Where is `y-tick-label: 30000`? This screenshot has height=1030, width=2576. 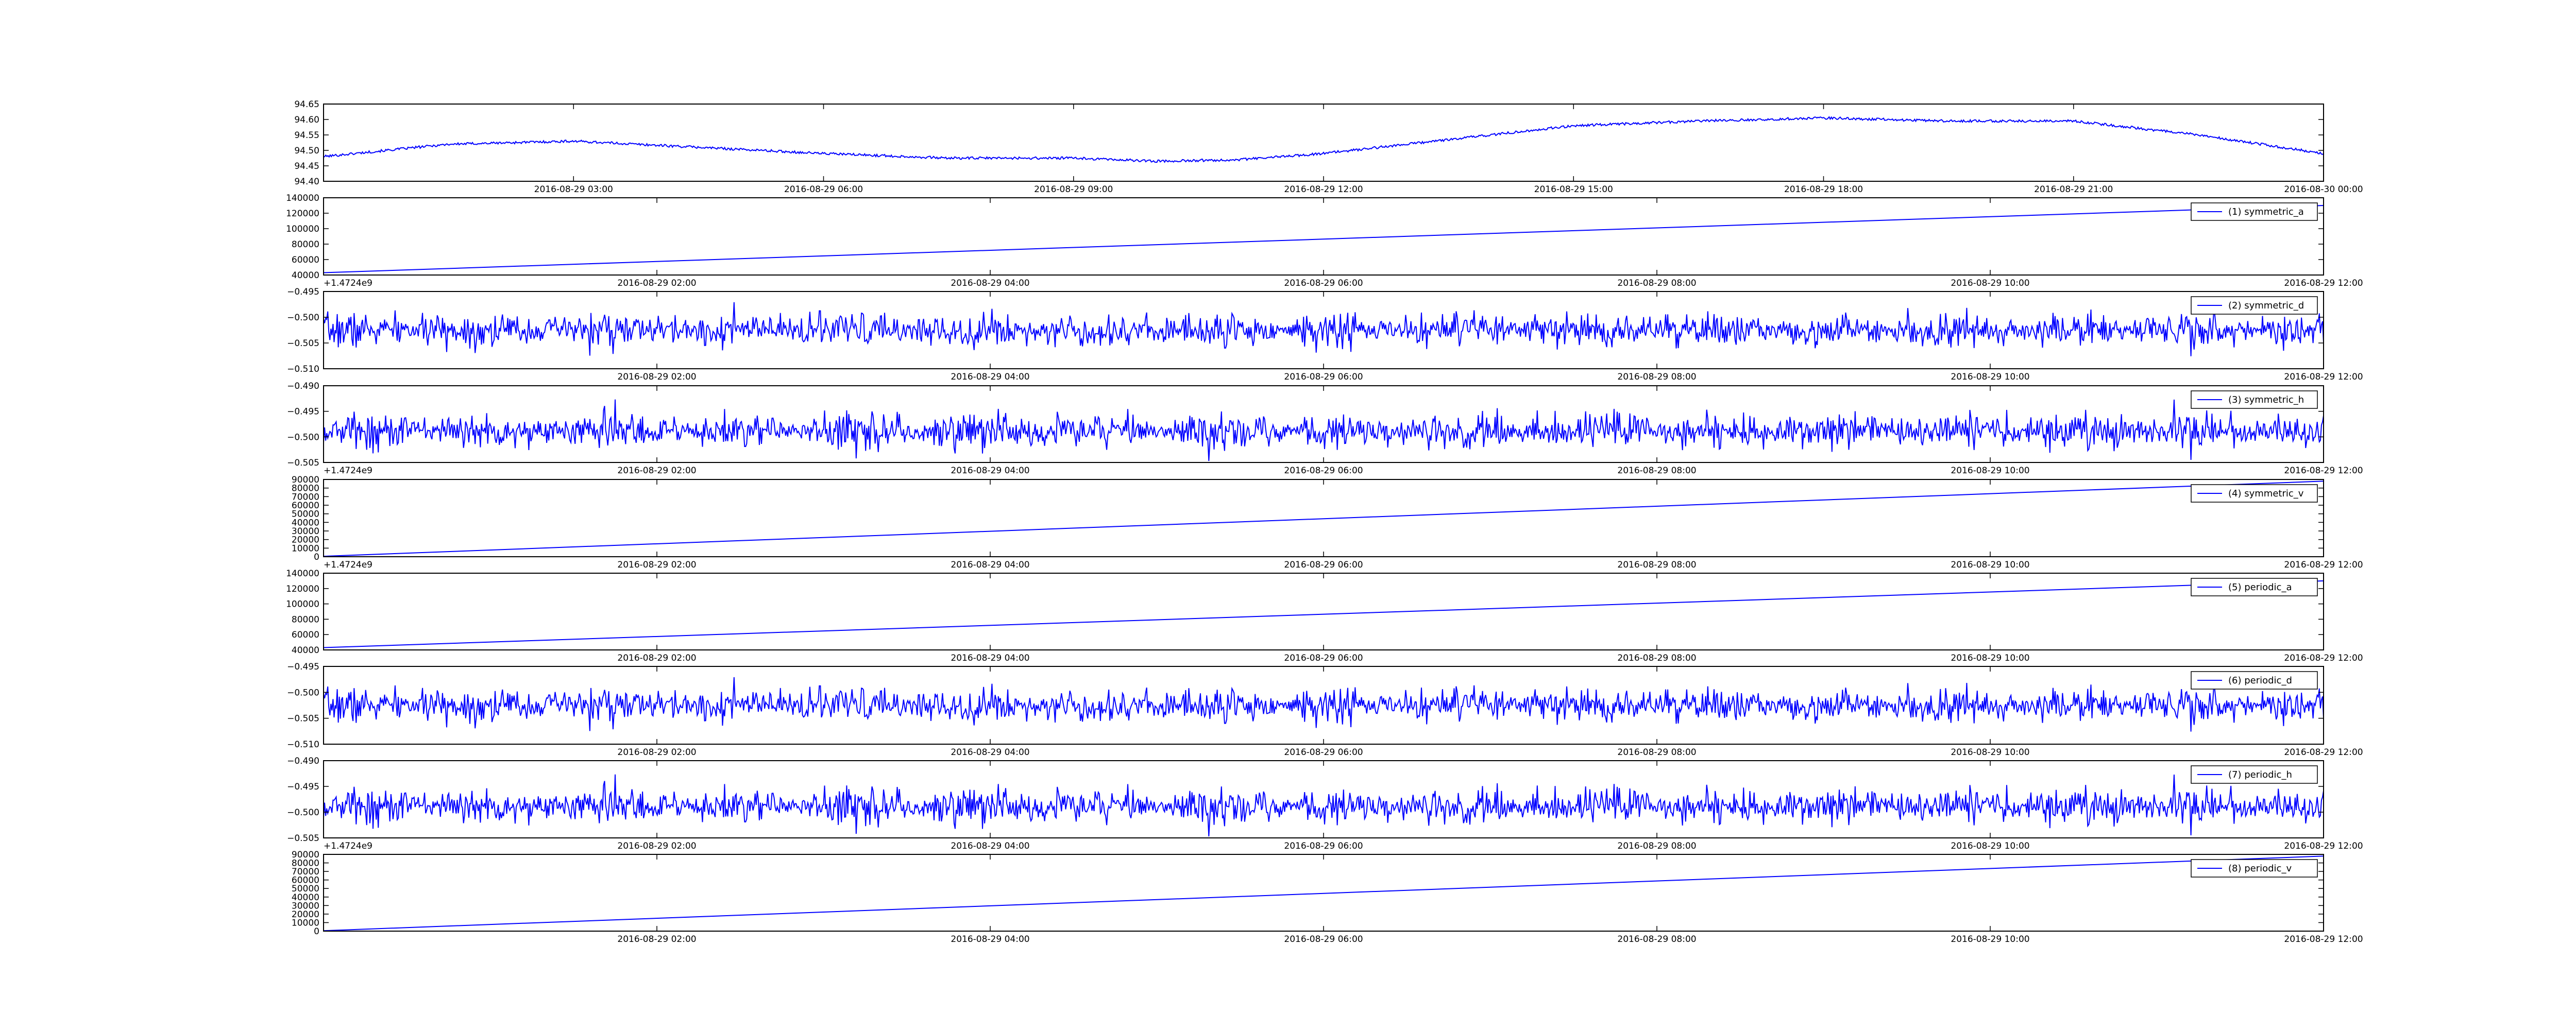 y-tick-label: 30000 is located at coordinates (305, 906).